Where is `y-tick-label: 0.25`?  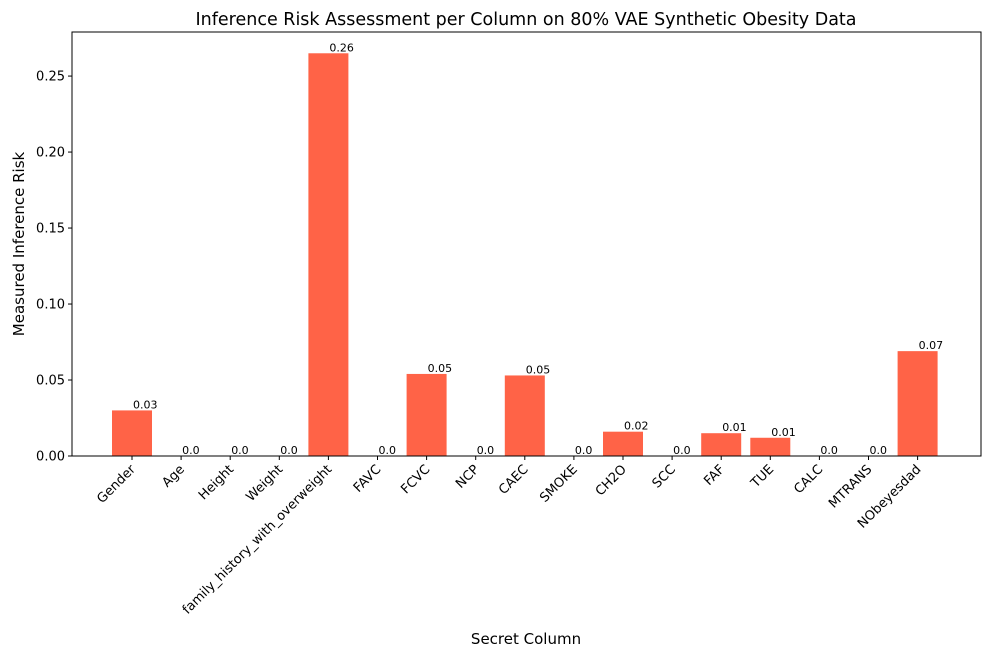 y-tick-label: 0.25 is located at coordinates (50, 77).